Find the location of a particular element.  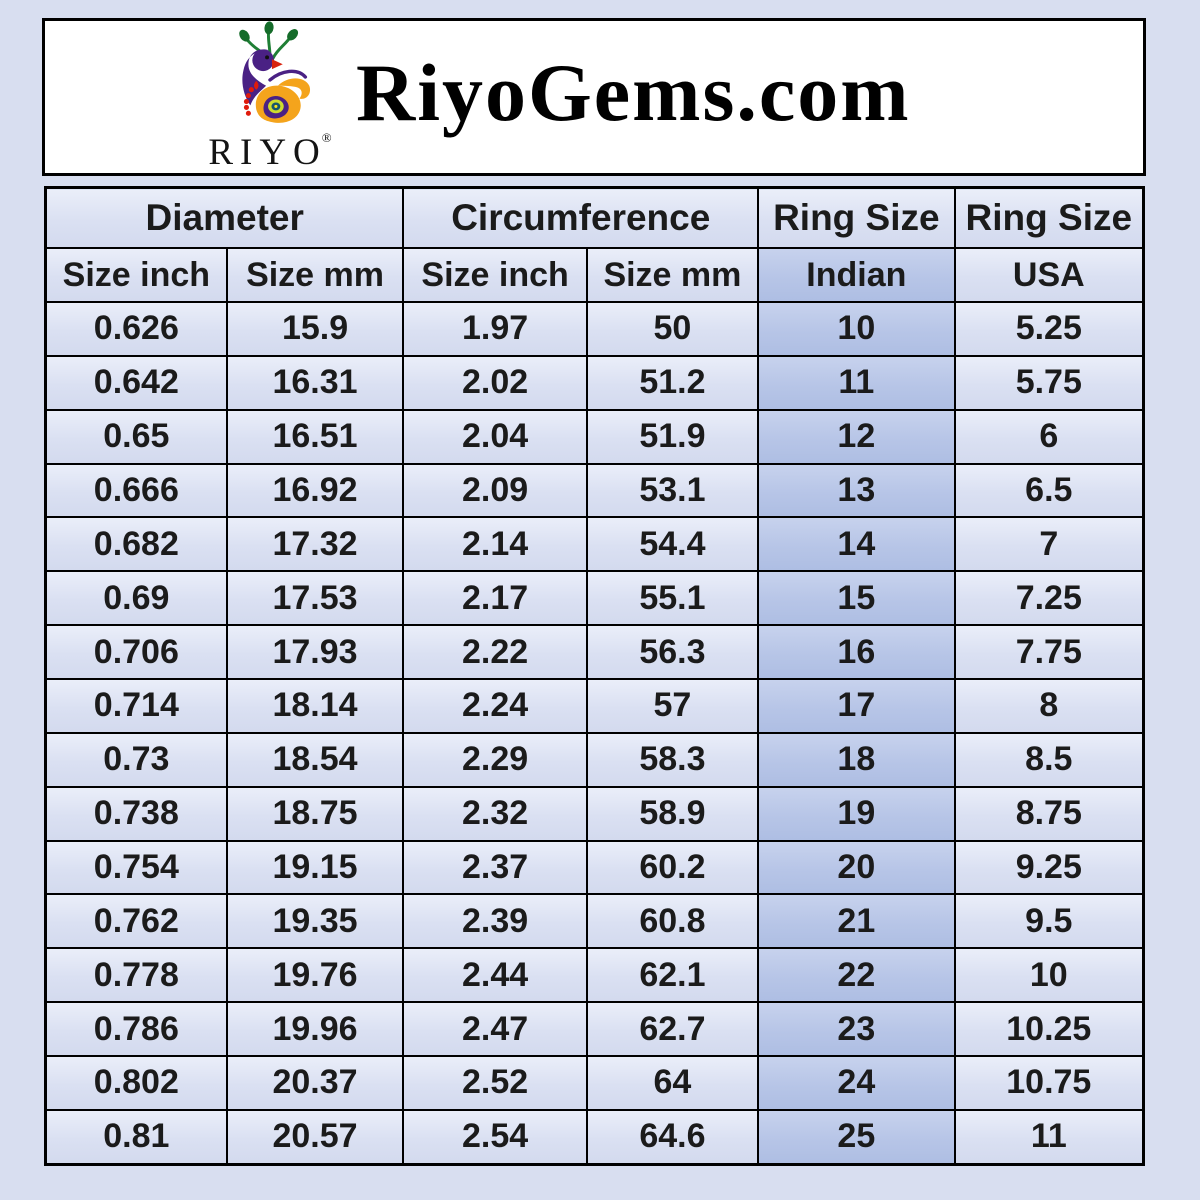

cell-ring-size-usa: 7 is located at coordinates (1049, 544).